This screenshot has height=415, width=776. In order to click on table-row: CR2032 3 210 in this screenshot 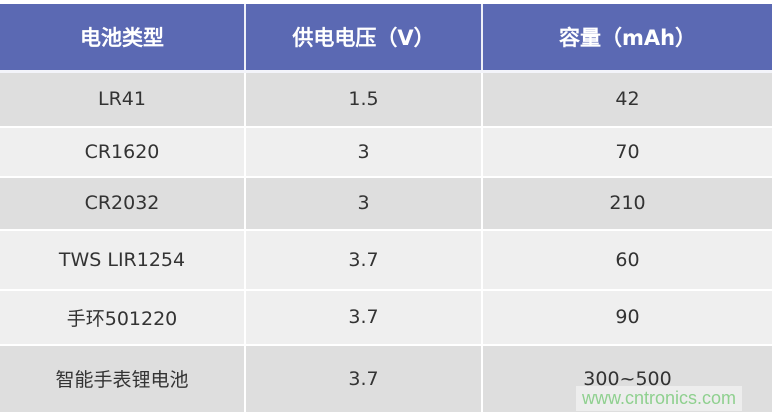, I will do `click(386, 203)`.